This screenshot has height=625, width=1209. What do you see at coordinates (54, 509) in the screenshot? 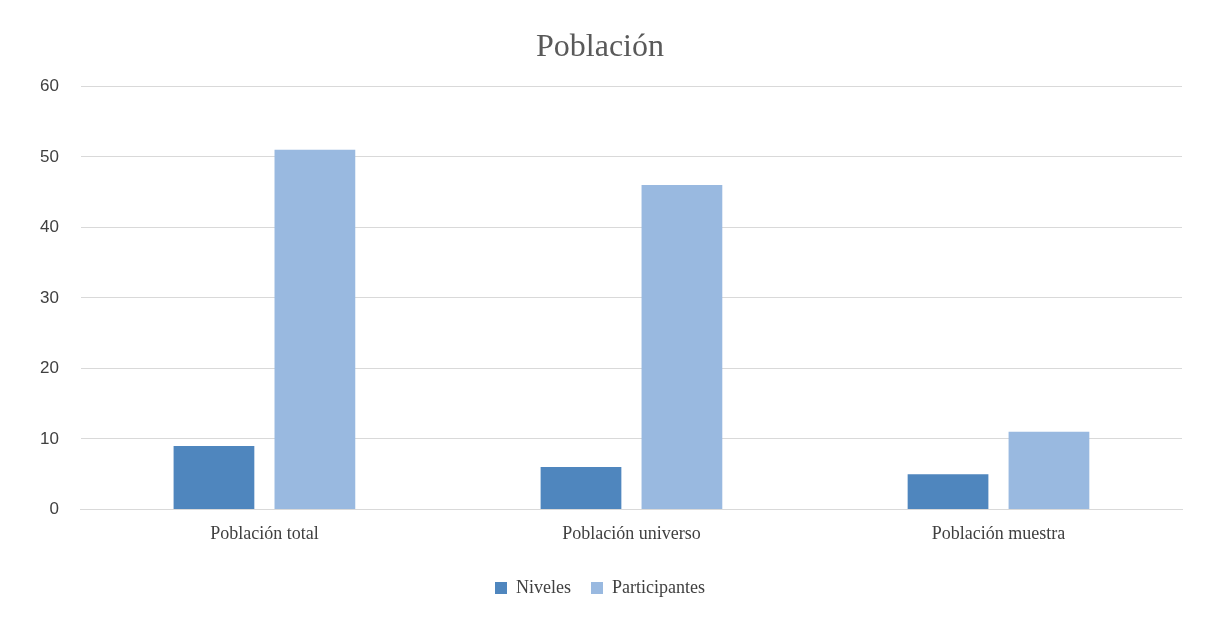
I see `y-tick-label: 0` at bounding box center [54, 509].